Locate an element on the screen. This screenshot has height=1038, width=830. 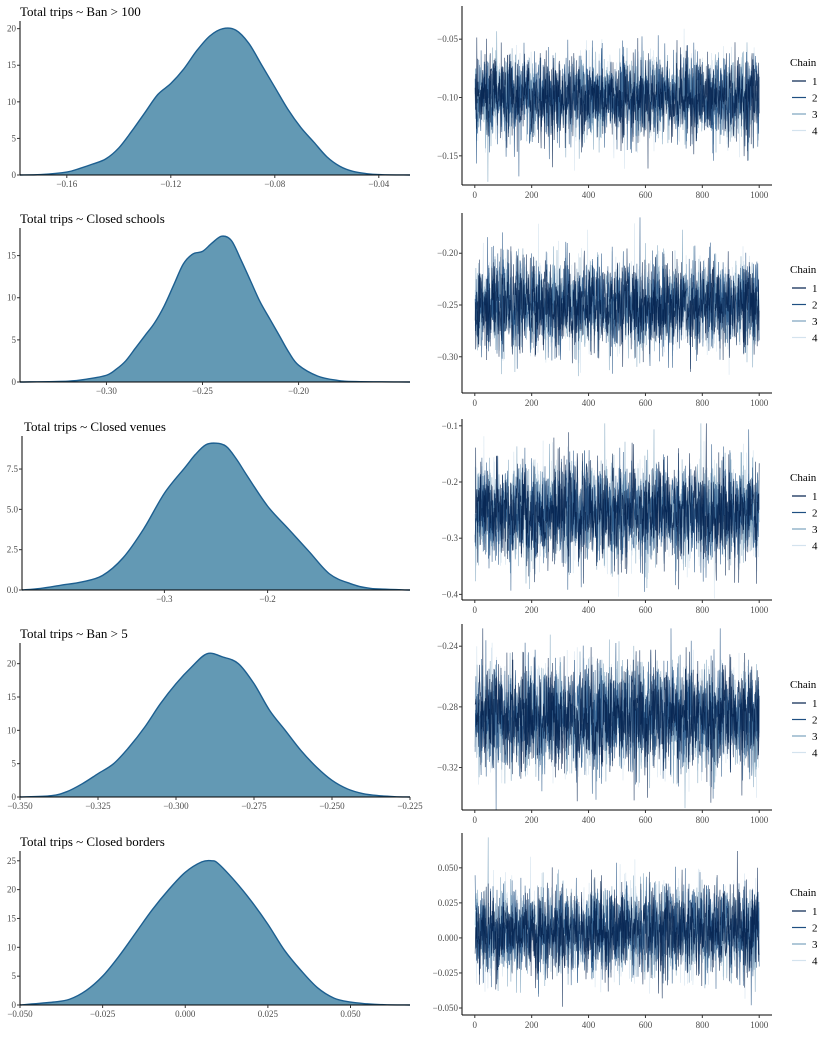
y-tick-label: −0.24 is located at coordinates (447, 646).